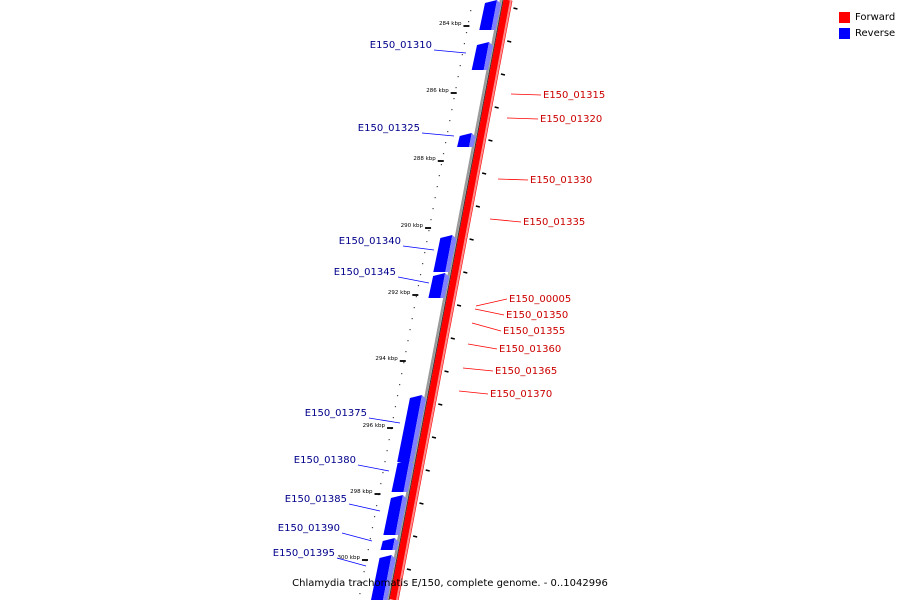  Describe the element at coordinates (361, 492) in the screenshot. I see `tick-label: 298 kbp` at that location.